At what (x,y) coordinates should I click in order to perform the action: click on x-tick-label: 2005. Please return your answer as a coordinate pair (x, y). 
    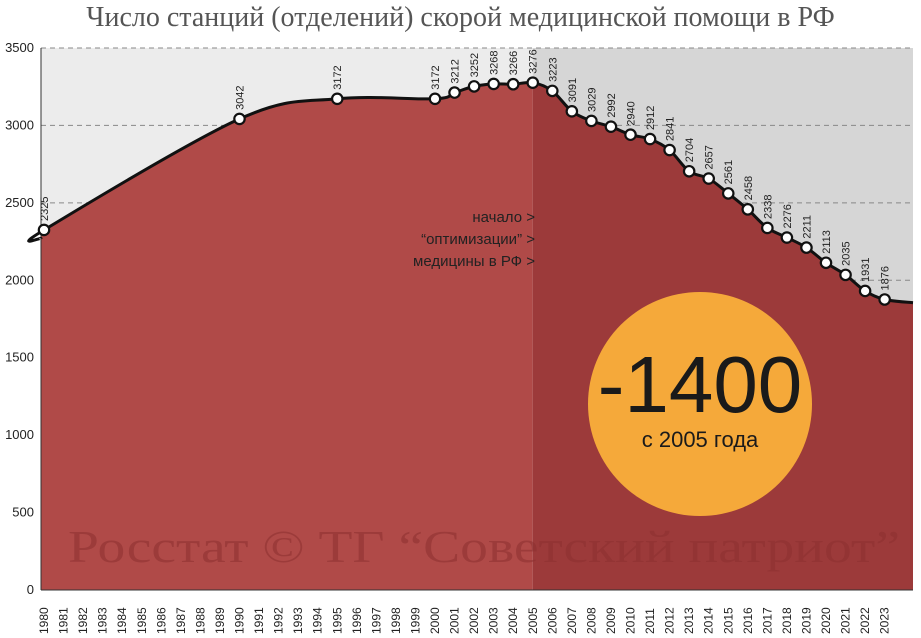
    Looking at the image, I should click on (533, 620).